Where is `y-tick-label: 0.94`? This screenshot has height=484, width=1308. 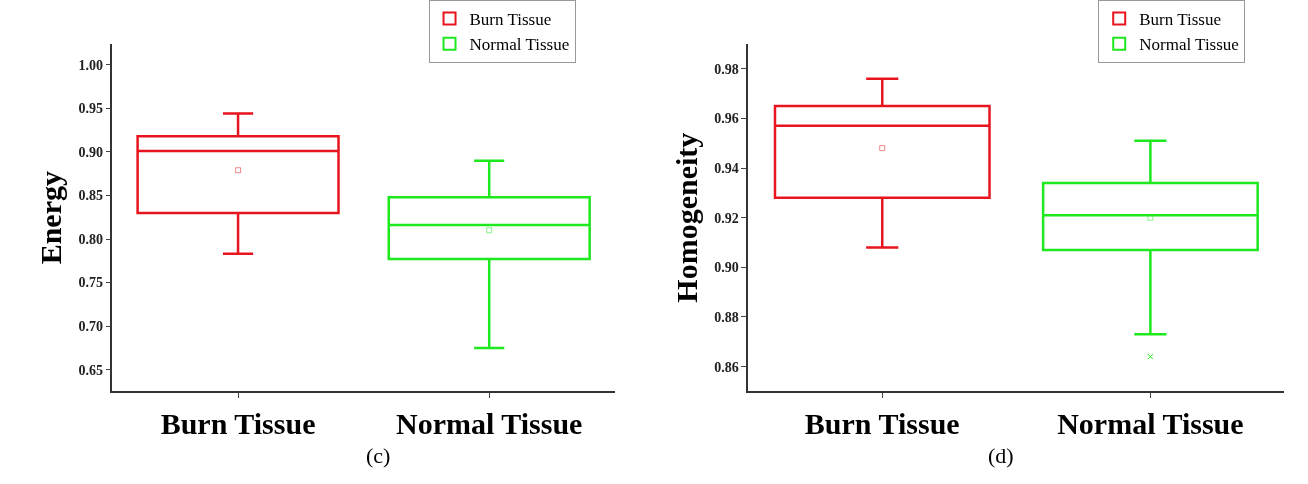
y-tick-label: 0.94 is located at coordinates (726, 168).